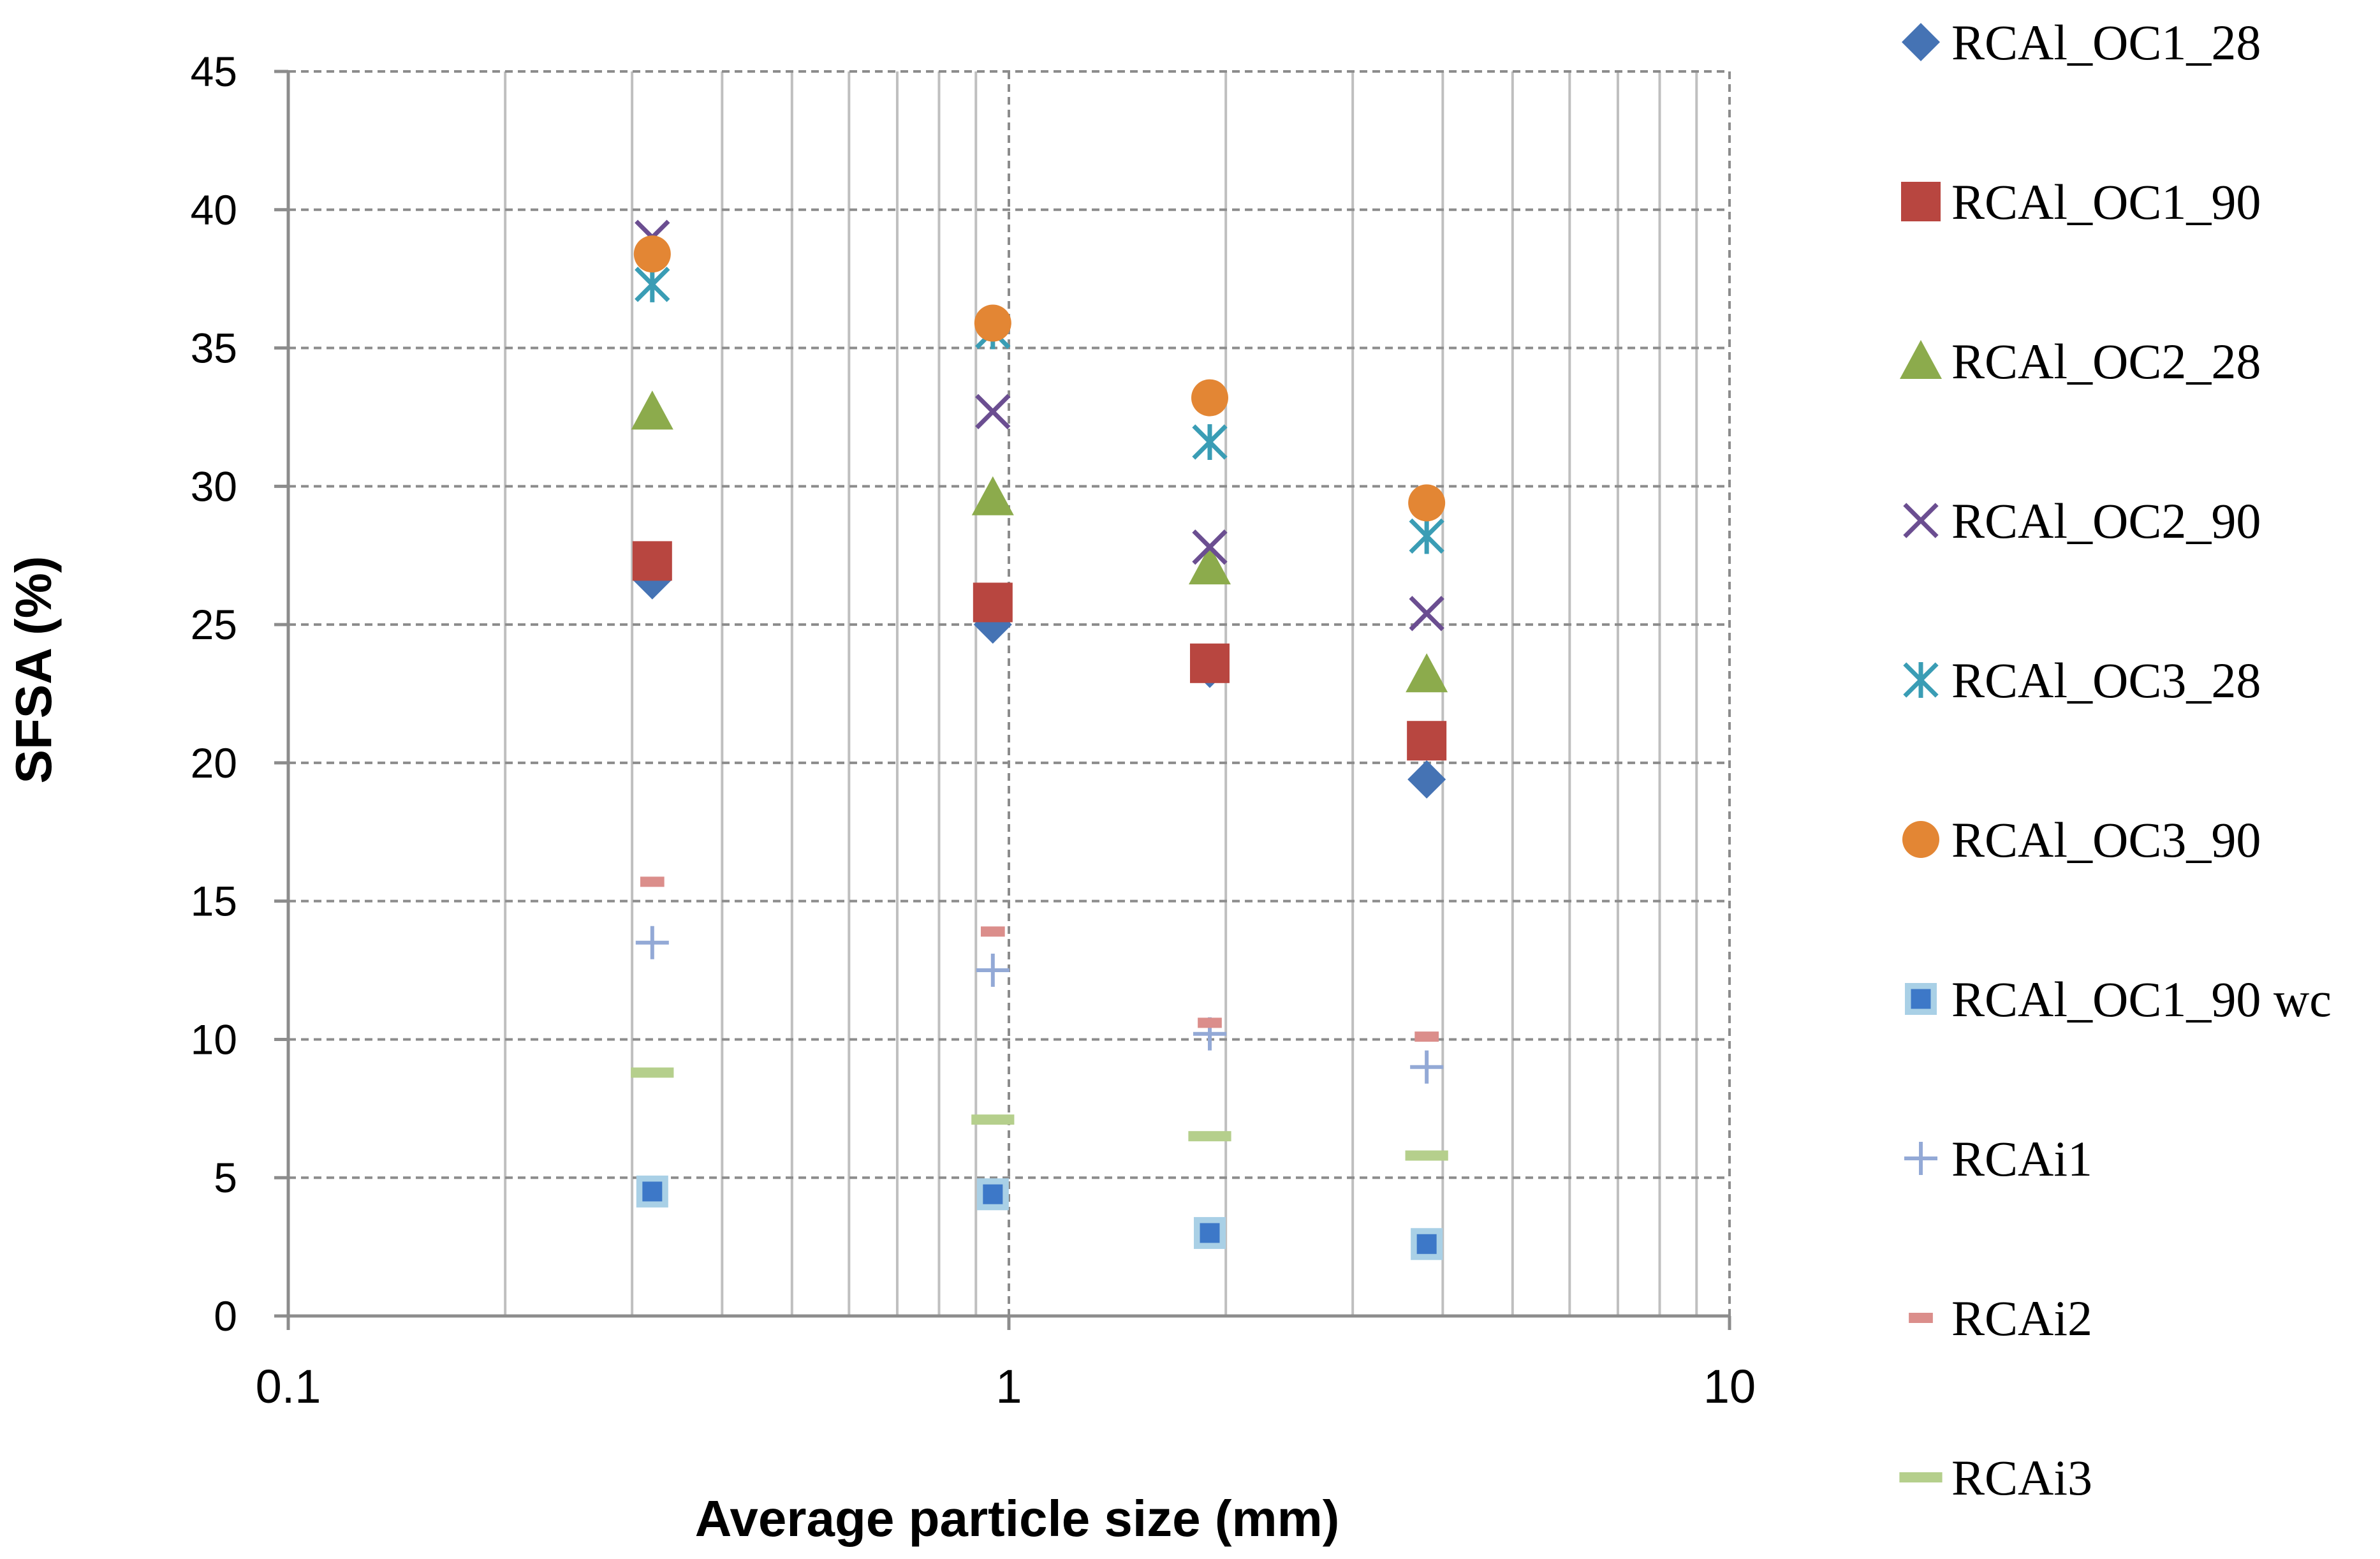 The image size is (2380, 1559). I want to click on legend-item: RCAi3, so click(1995, 1478).